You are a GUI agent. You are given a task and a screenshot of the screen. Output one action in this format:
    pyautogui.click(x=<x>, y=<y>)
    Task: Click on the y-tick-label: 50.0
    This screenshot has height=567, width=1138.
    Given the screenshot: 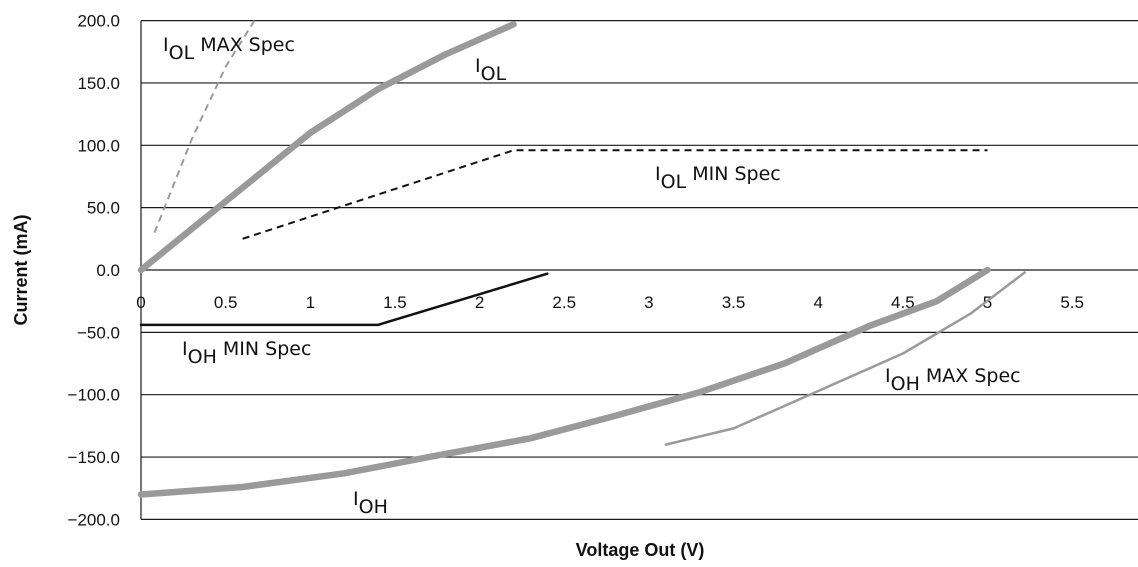 What is the action you would take?
    pyautogui.click(x=103, y=208)
    